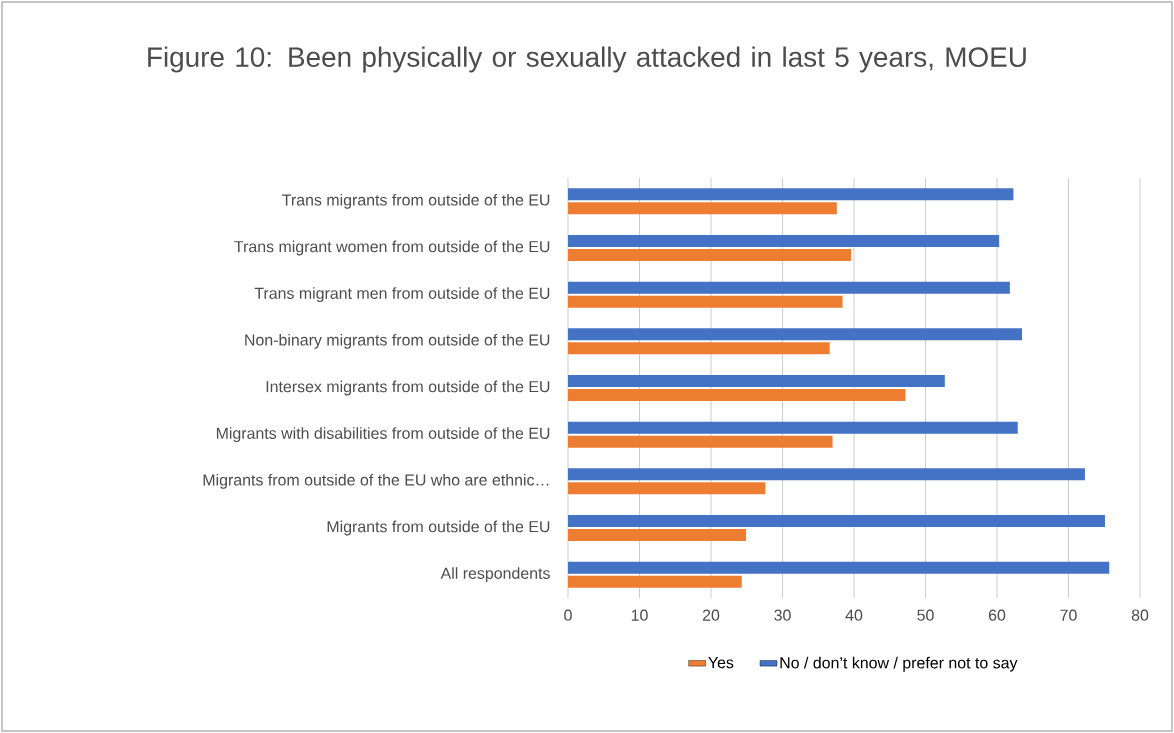 This screenshot has width=1174, height=733. I want to click on chart-title: Figure 10: Been physically or sexually attacked in last 5 years, MOEU, so click(587, 59).